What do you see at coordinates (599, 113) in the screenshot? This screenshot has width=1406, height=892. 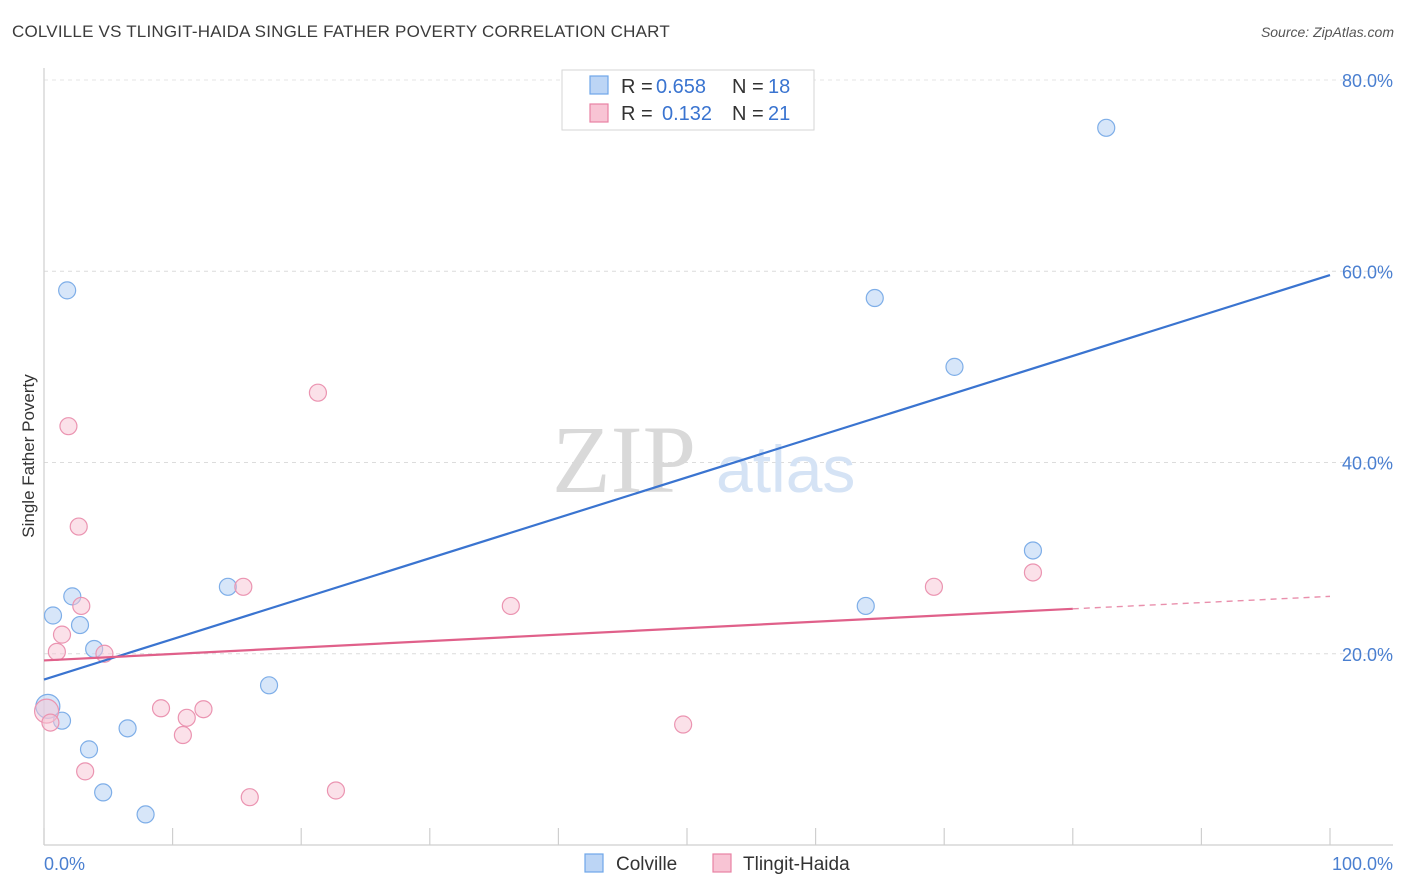 I see `legend-swatch-tlingit-haida` at bounding box center [599, 113].